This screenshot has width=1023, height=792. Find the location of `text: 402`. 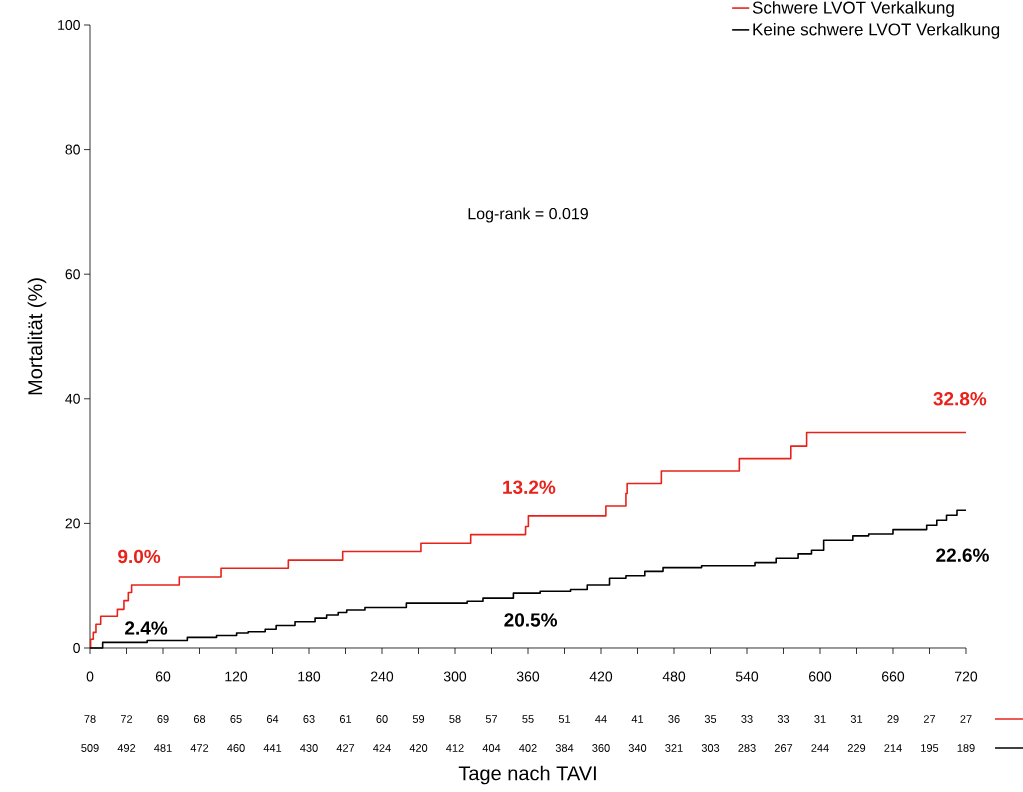

text: 402 is located at coordinates (528, 748).